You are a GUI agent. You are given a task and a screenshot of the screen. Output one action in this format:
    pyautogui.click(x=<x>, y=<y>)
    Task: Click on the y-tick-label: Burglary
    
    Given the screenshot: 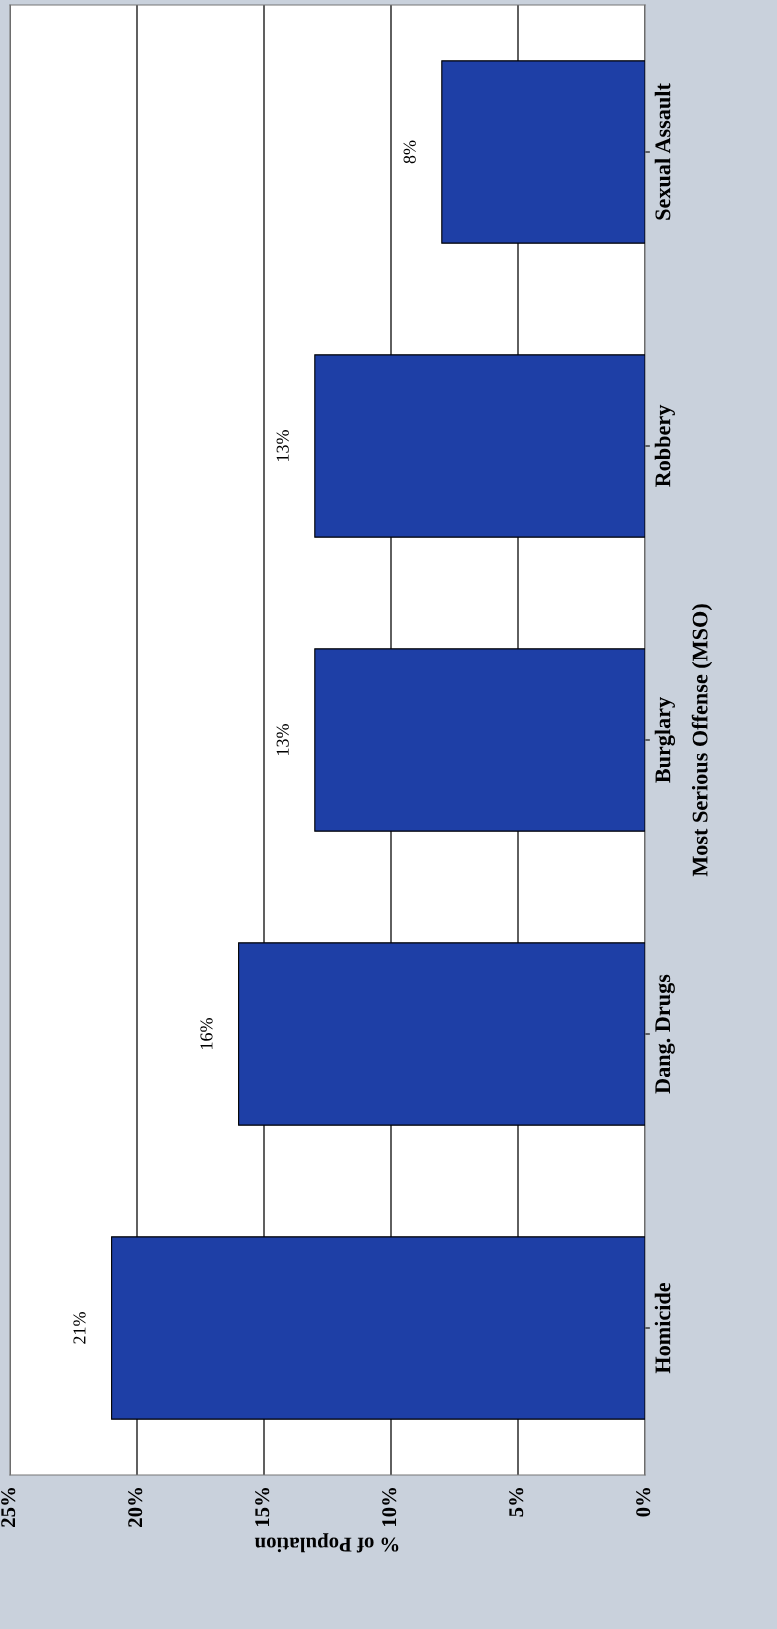 What is the action you would take?
    pyautogui.click(x=665, y=740)
    